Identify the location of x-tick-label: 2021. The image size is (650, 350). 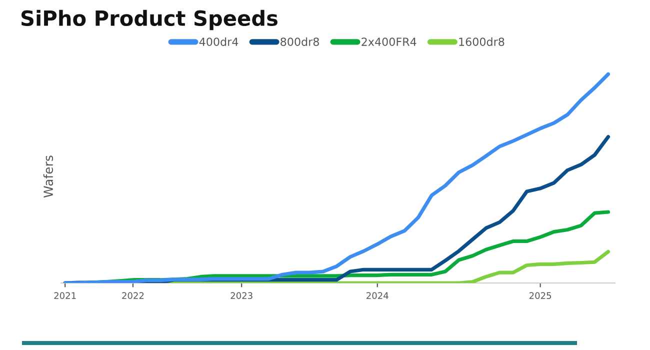
(65, 296).